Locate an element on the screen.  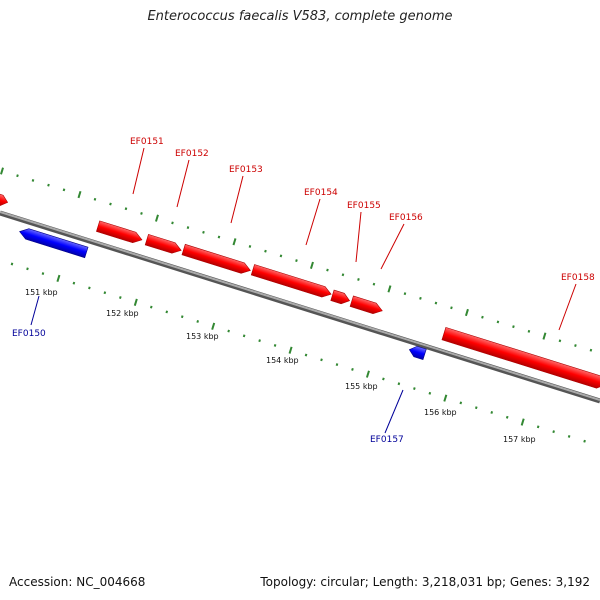
gene-label-ef0152: EF0152 is located at coordinates (192, 154).